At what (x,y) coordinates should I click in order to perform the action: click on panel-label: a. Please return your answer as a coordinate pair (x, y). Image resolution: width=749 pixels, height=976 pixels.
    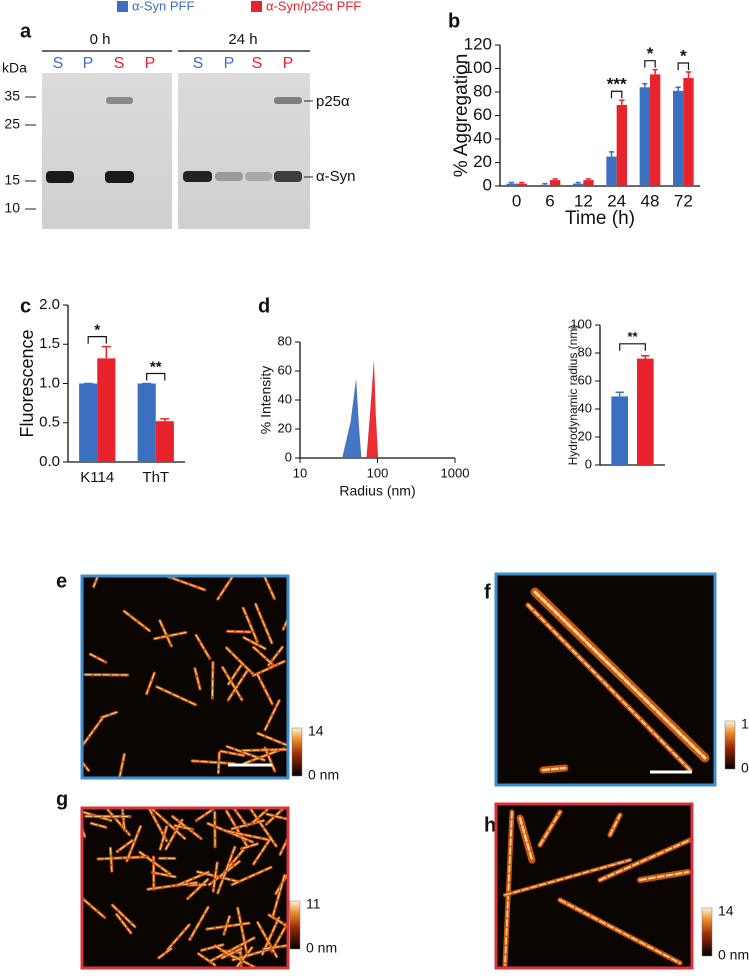
    Looking at the image, I should click on (26, 31).